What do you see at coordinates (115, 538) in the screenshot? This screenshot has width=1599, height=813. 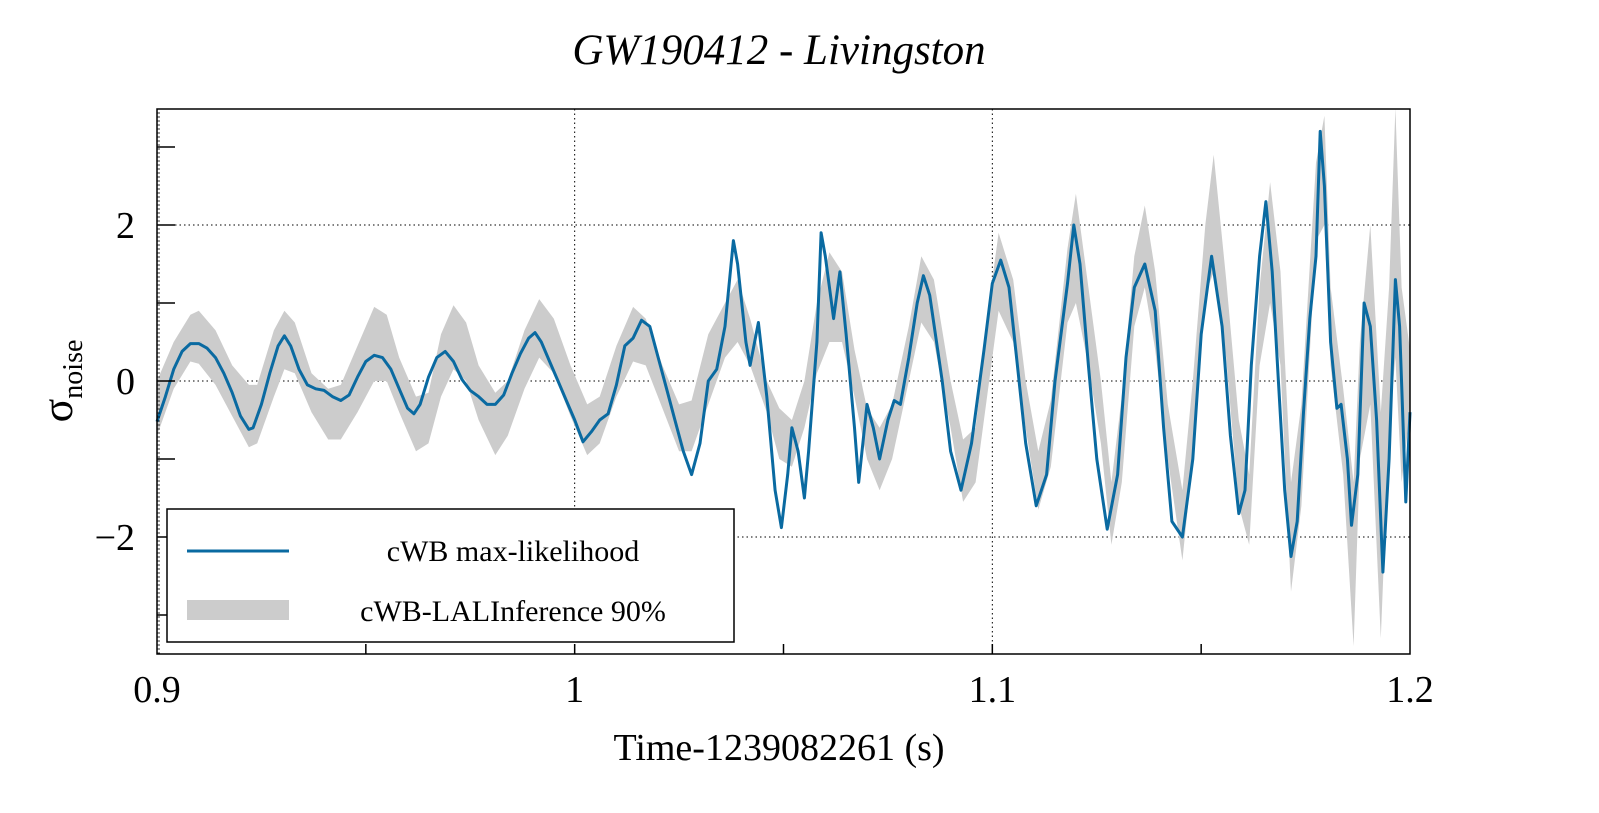 I see `y-tick-label: −2` at bounding box center [115, 538].